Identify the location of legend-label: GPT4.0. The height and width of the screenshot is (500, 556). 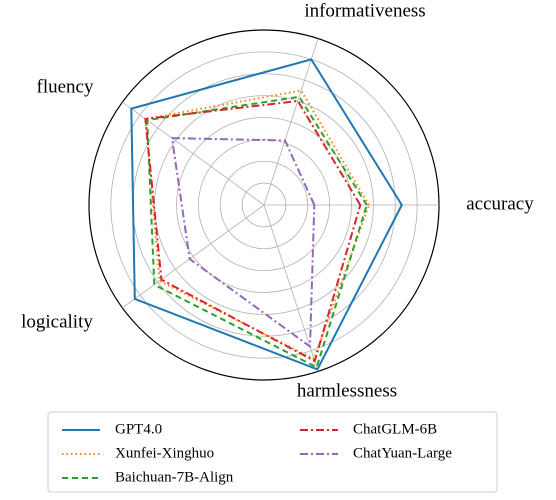
(138, 429).